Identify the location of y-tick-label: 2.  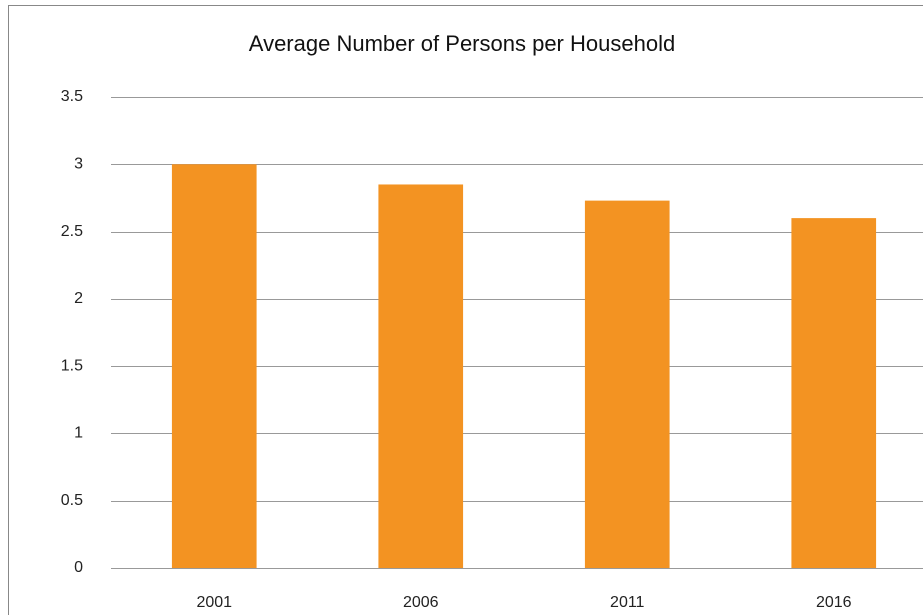
(78, 298).